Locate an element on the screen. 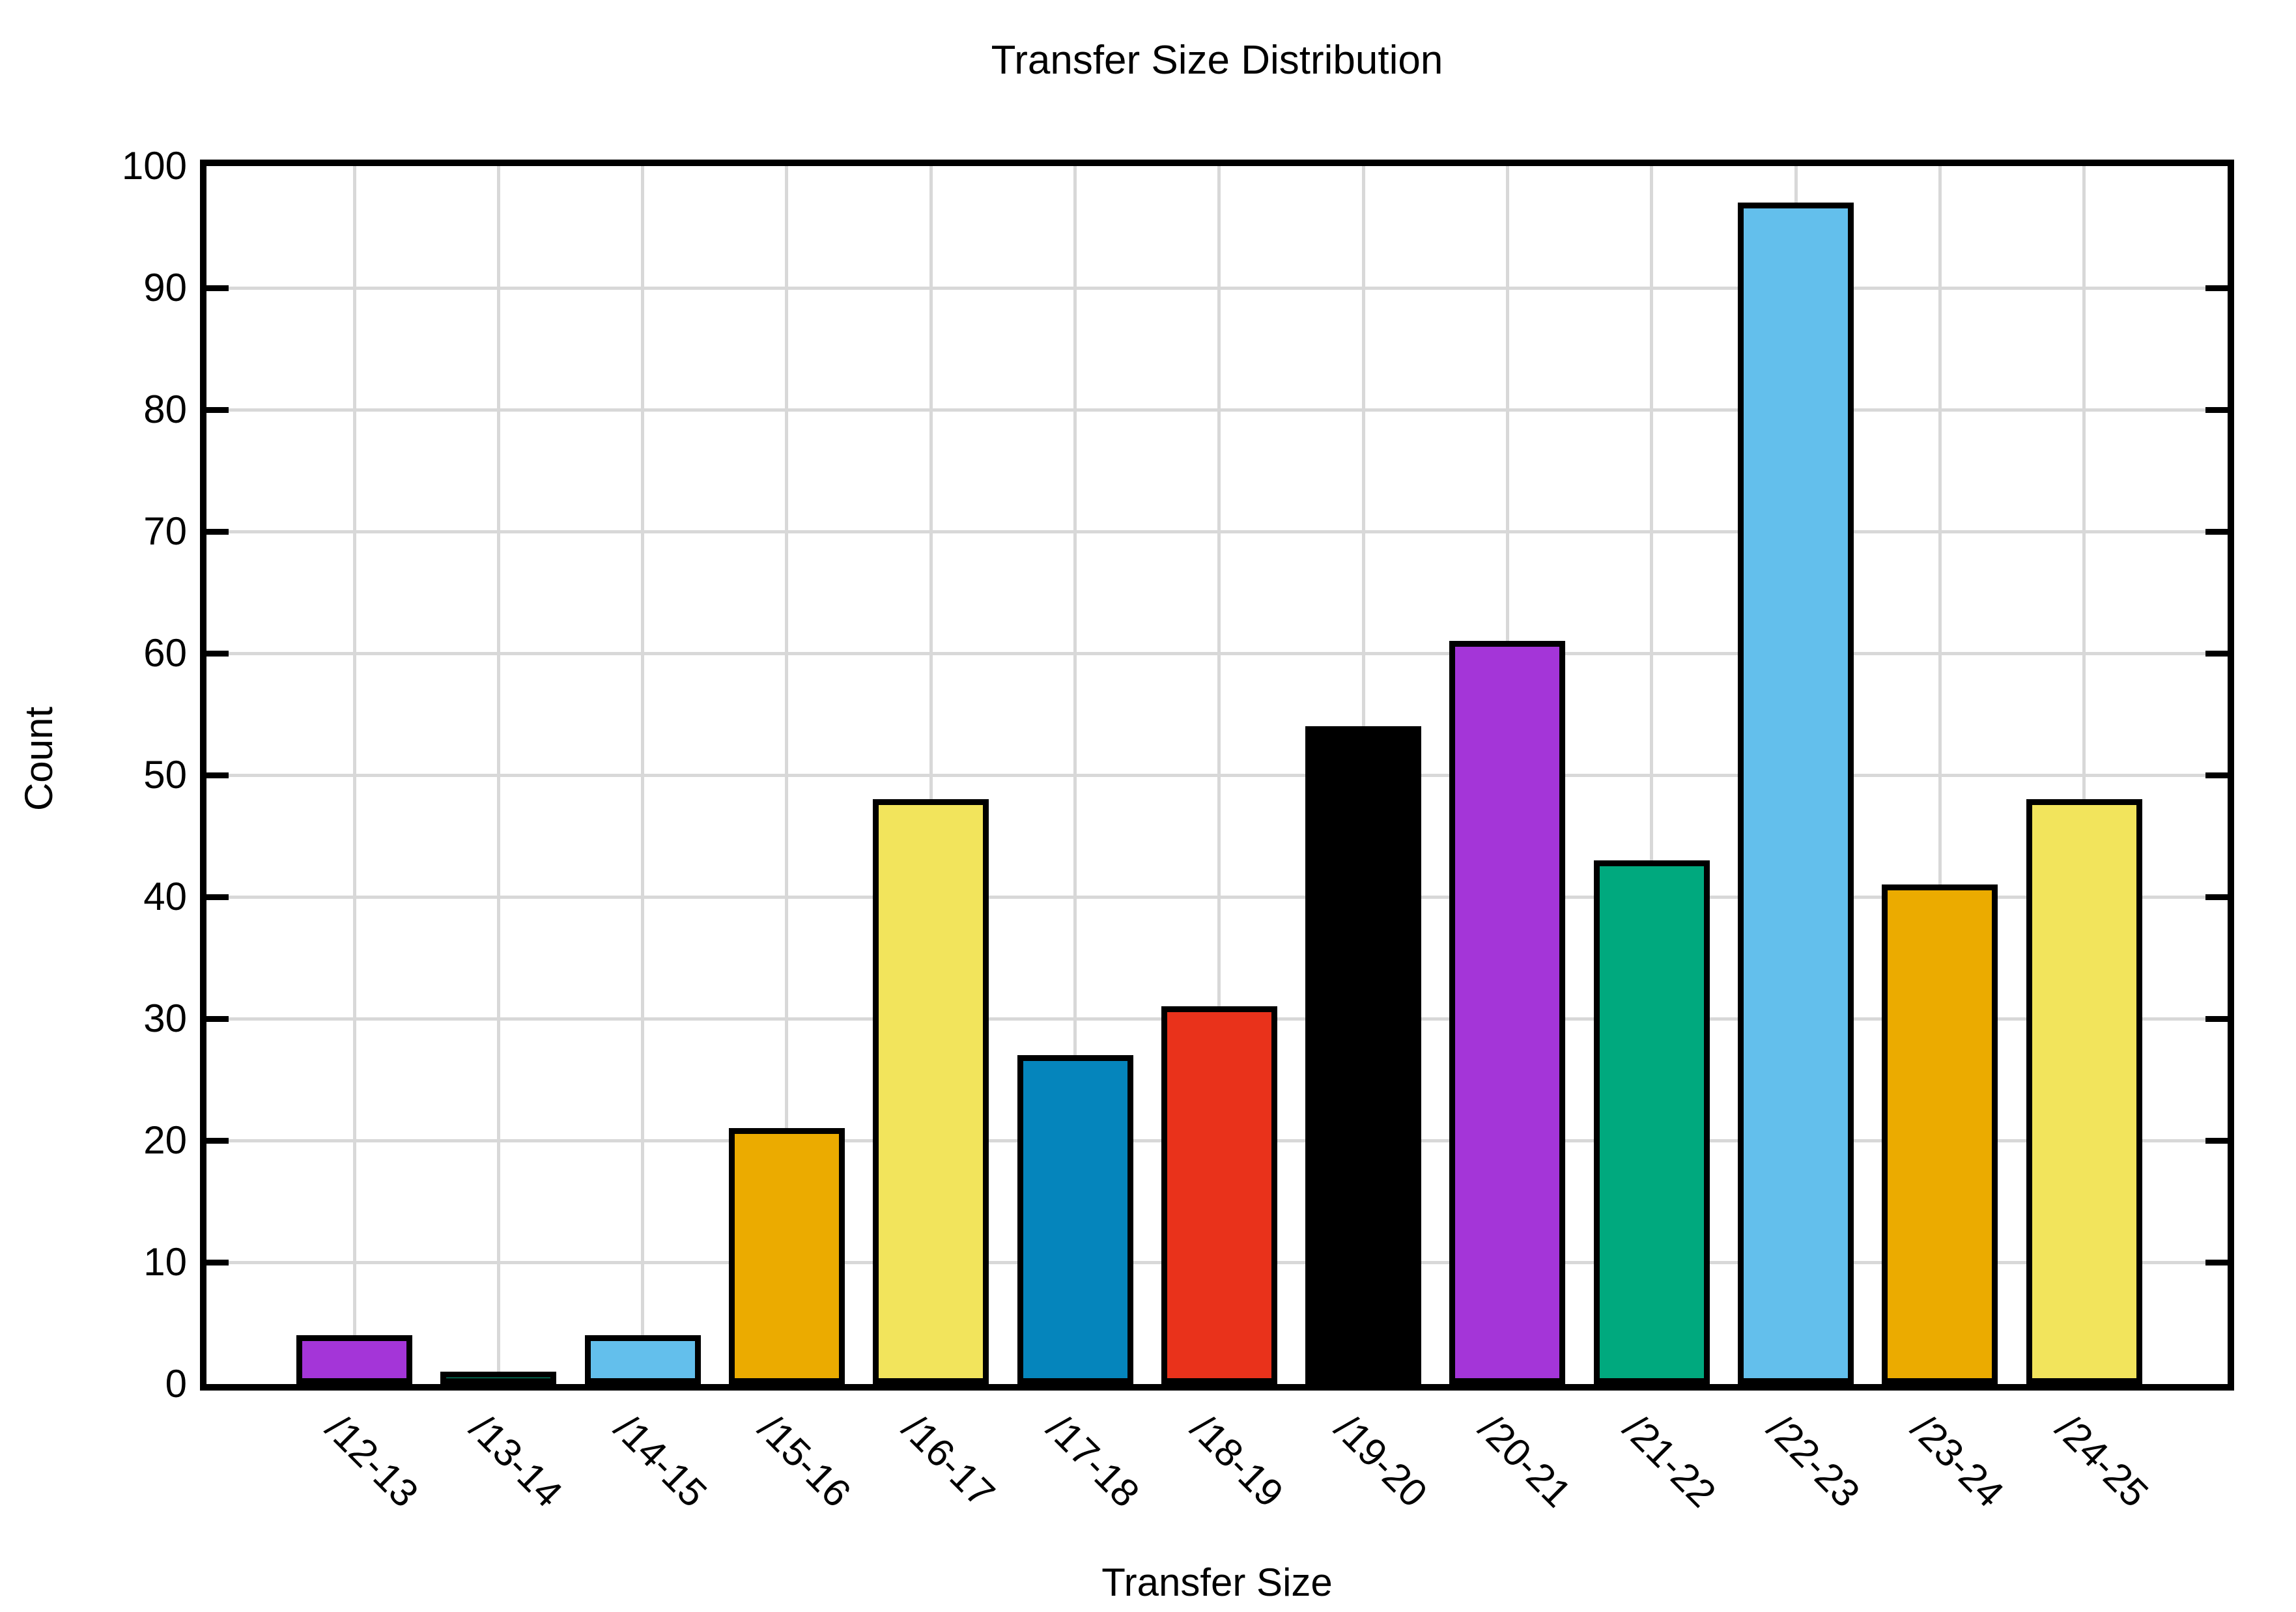 The width and height of the screenshot is (2296, 1612). y-tick-label: 0 is located at coordinates (176, 1384).